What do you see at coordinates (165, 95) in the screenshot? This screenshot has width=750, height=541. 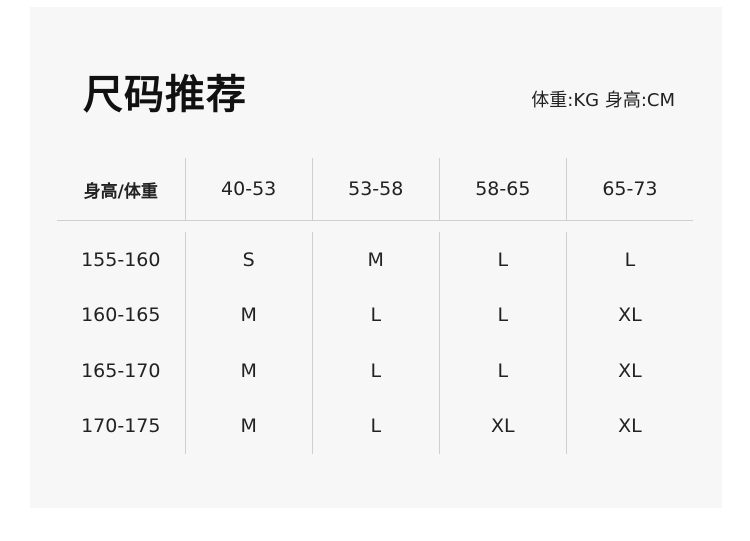 I see `page-title: 尺码推荐` at bounding box center [165, 95].